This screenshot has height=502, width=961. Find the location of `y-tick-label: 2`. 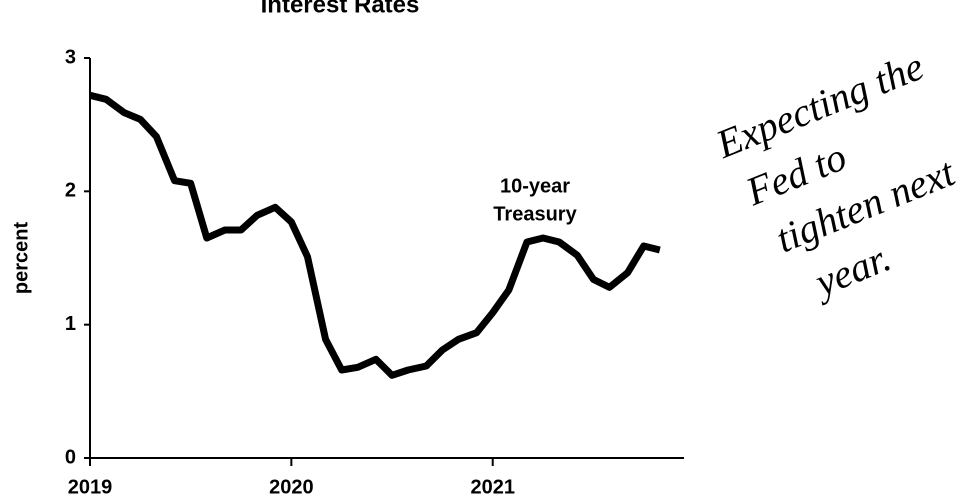

y-tick-label: 2 is located at coordinates (70, 191).